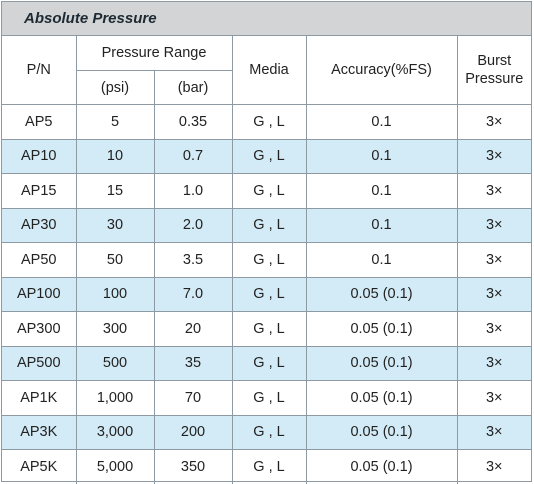 This screenshot has height=484, width=534. I want to click on cell-pn: AP3K, so click(39, 432).